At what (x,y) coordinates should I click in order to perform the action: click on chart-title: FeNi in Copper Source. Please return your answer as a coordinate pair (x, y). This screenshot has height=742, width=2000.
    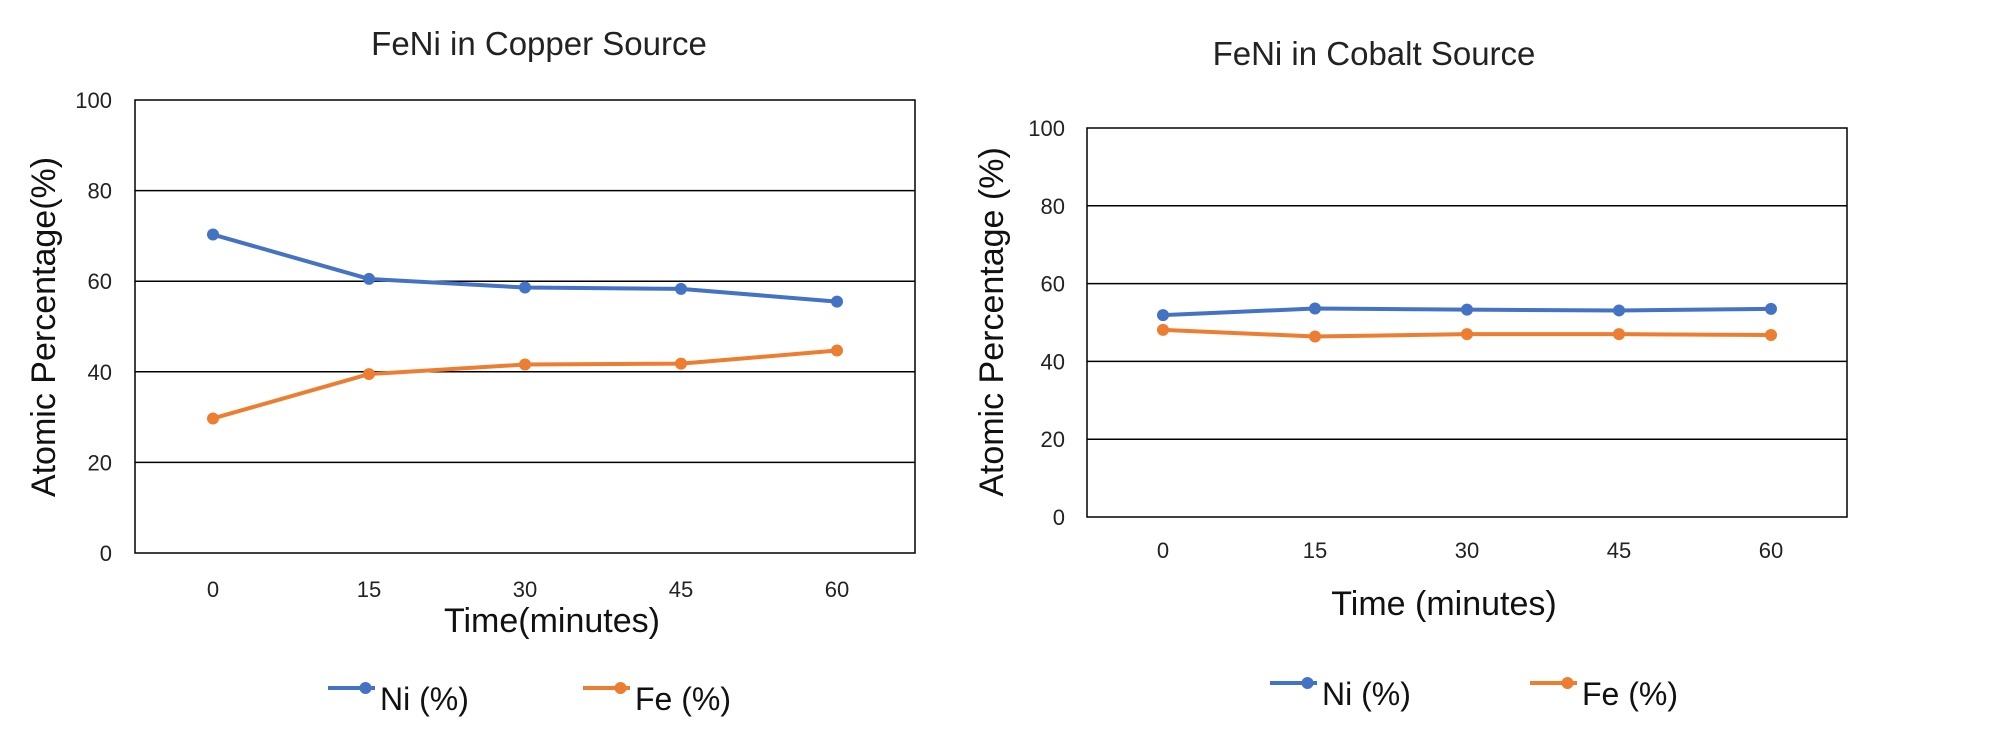
    Looking at the image, I should click on (539, 43).